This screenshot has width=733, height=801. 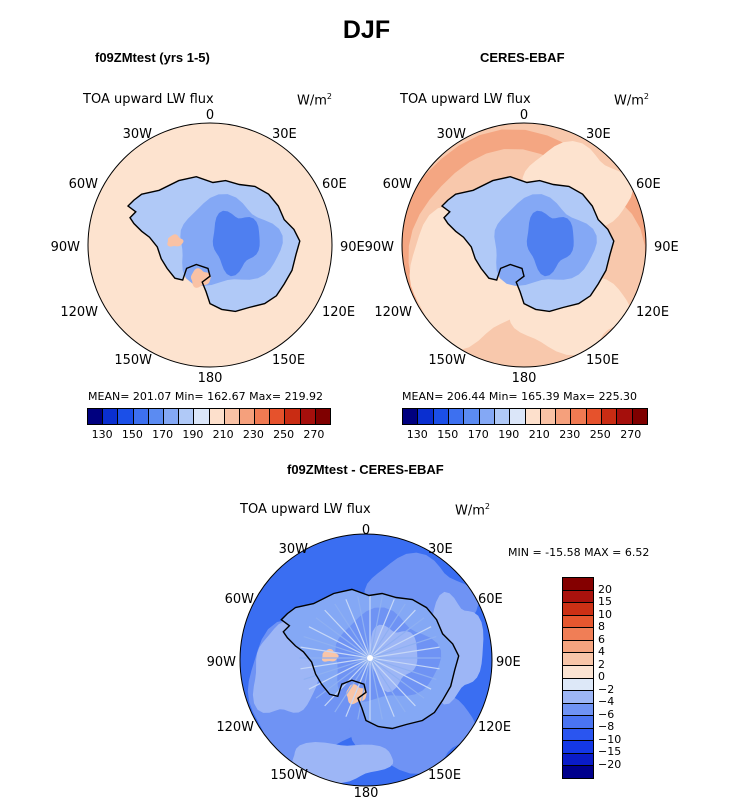 I want to click on colorbar-tick-label: 15, so click(x=605, y=601).